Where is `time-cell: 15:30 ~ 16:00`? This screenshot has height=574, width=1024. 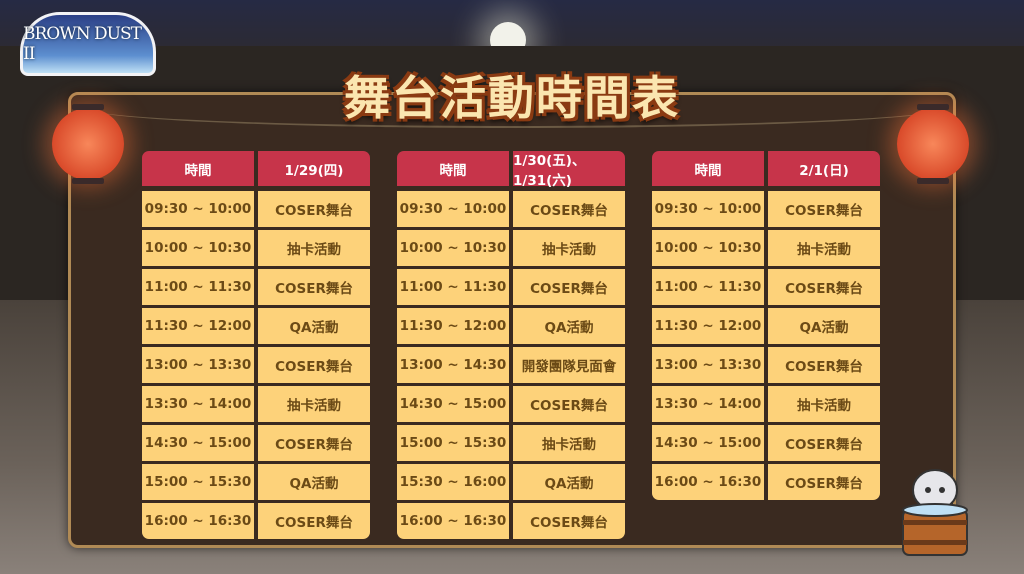 time-cell: 15:30 ~ 16:00 is located at coordinates (453, 482).